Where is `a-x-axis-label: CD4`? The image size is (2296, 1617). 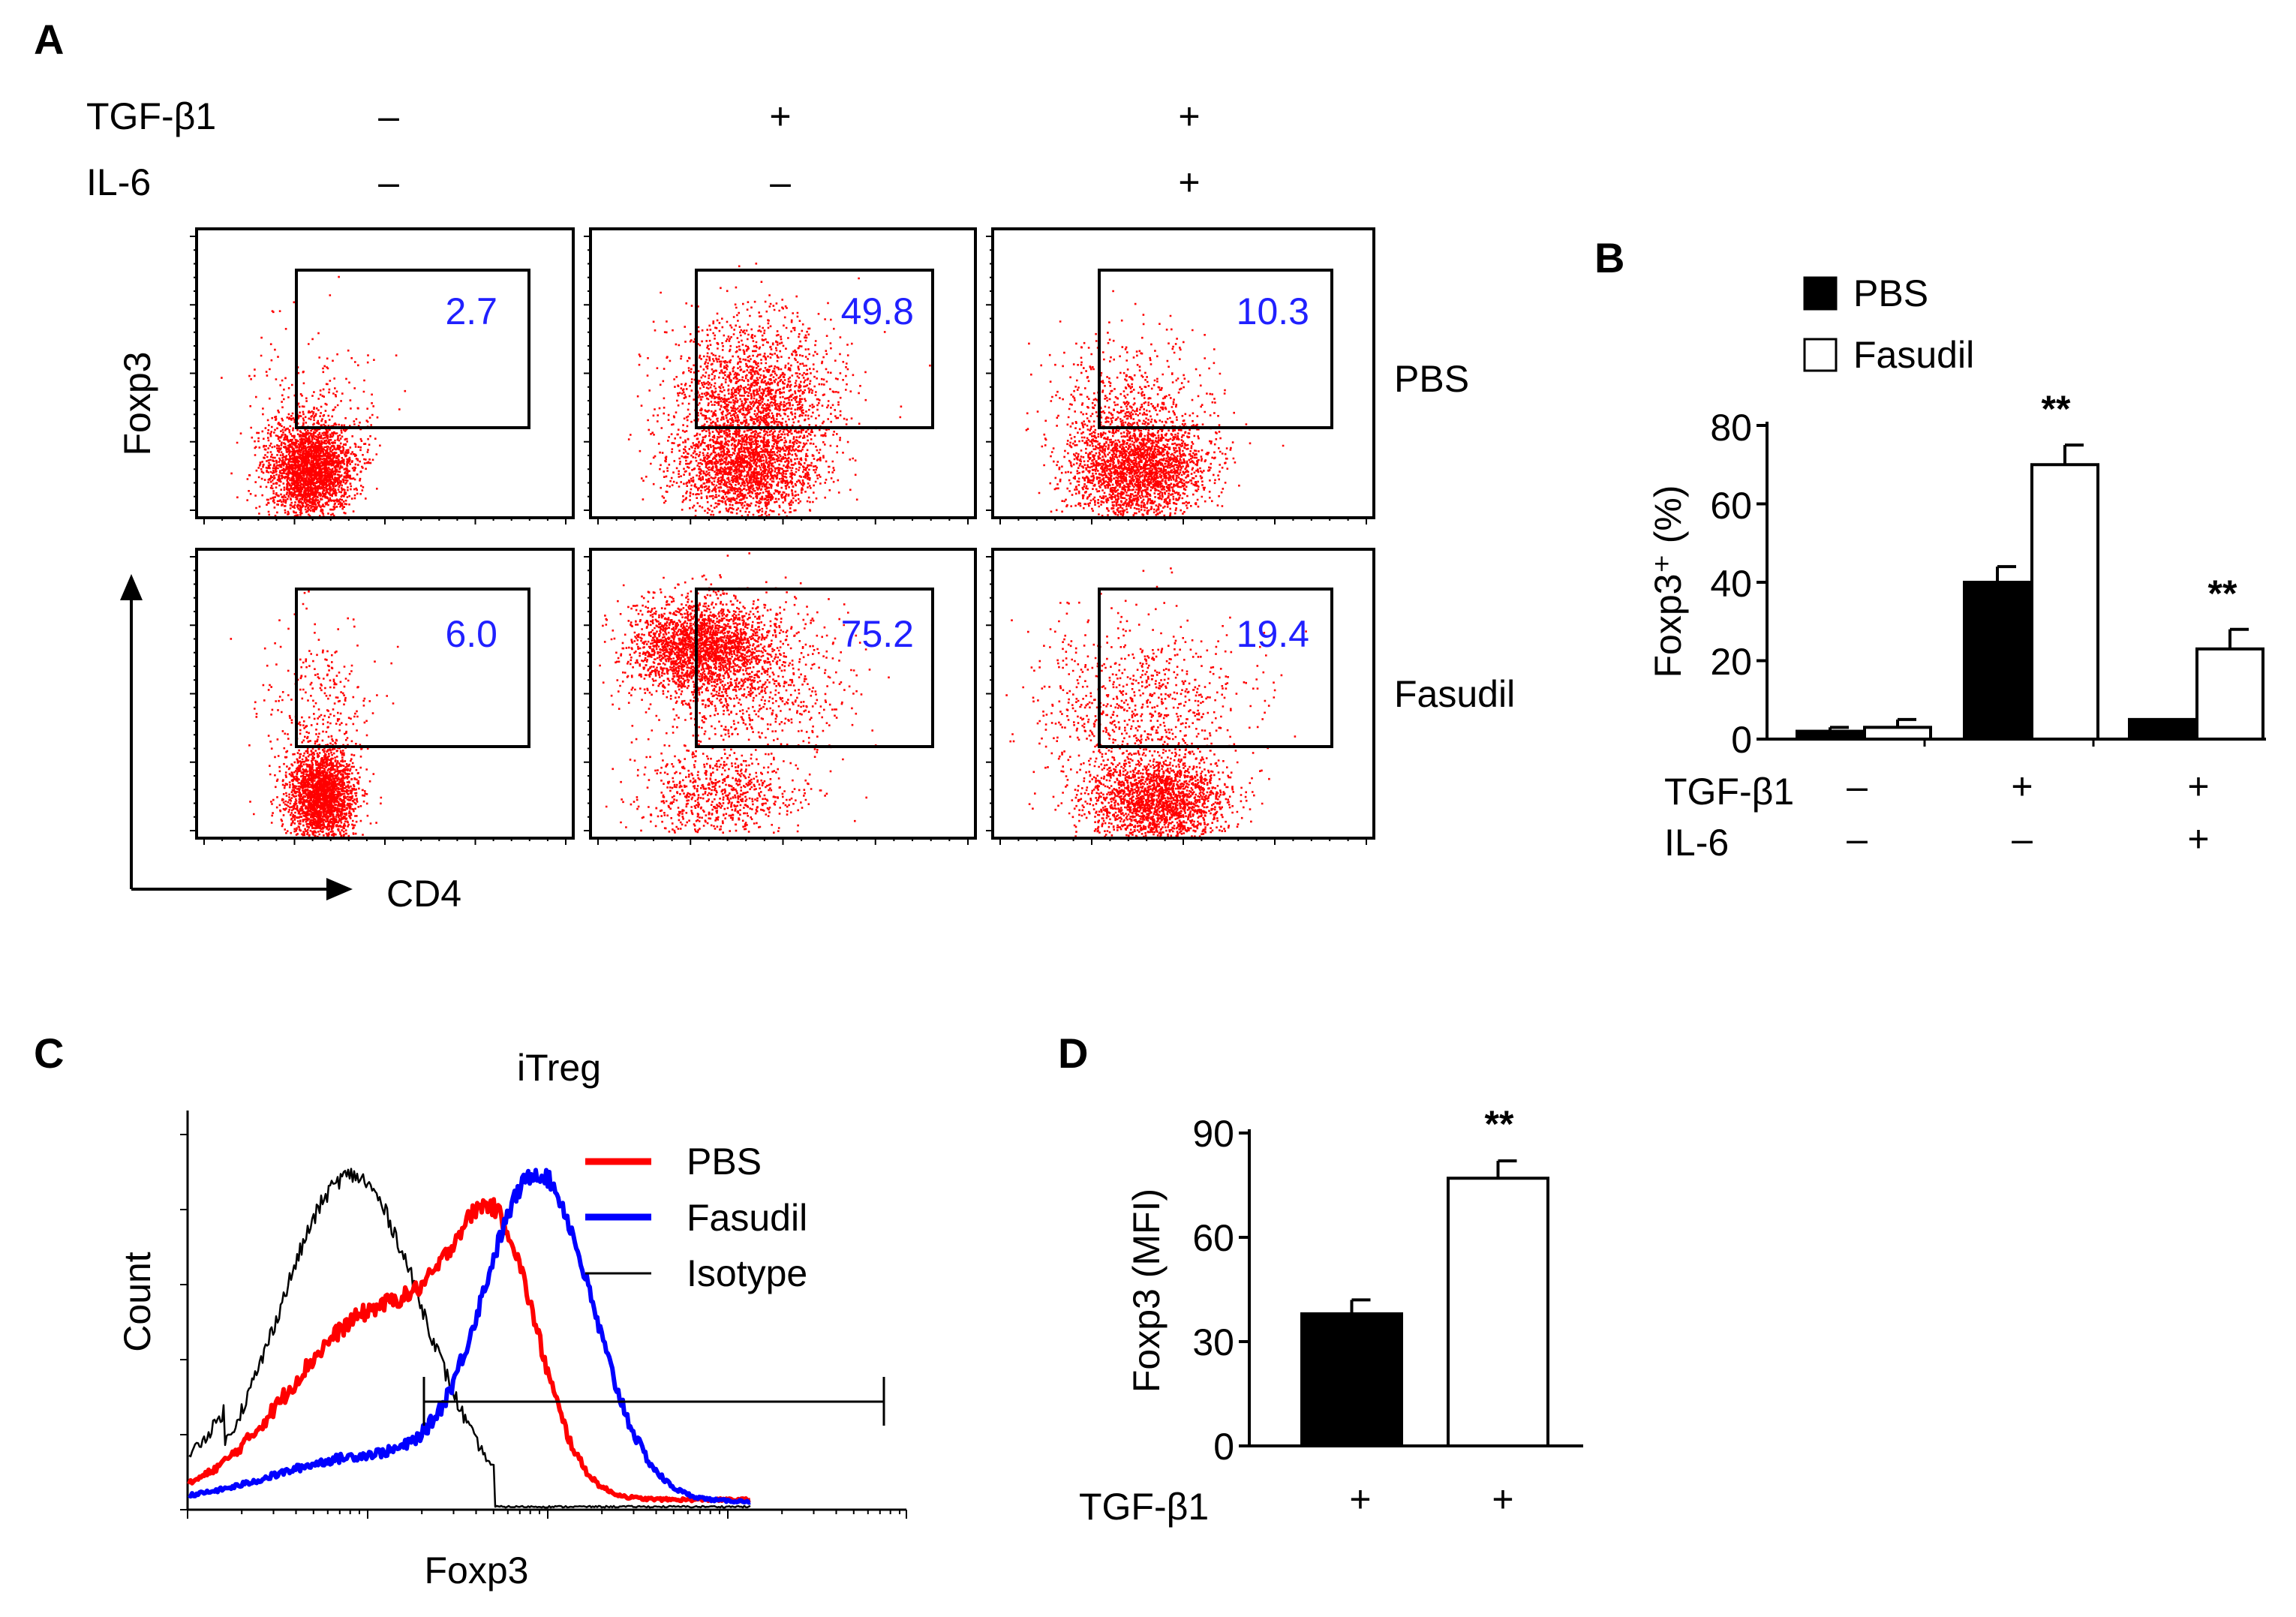 a-x-axis-label: CD4 is located at coordinates (424, 894).